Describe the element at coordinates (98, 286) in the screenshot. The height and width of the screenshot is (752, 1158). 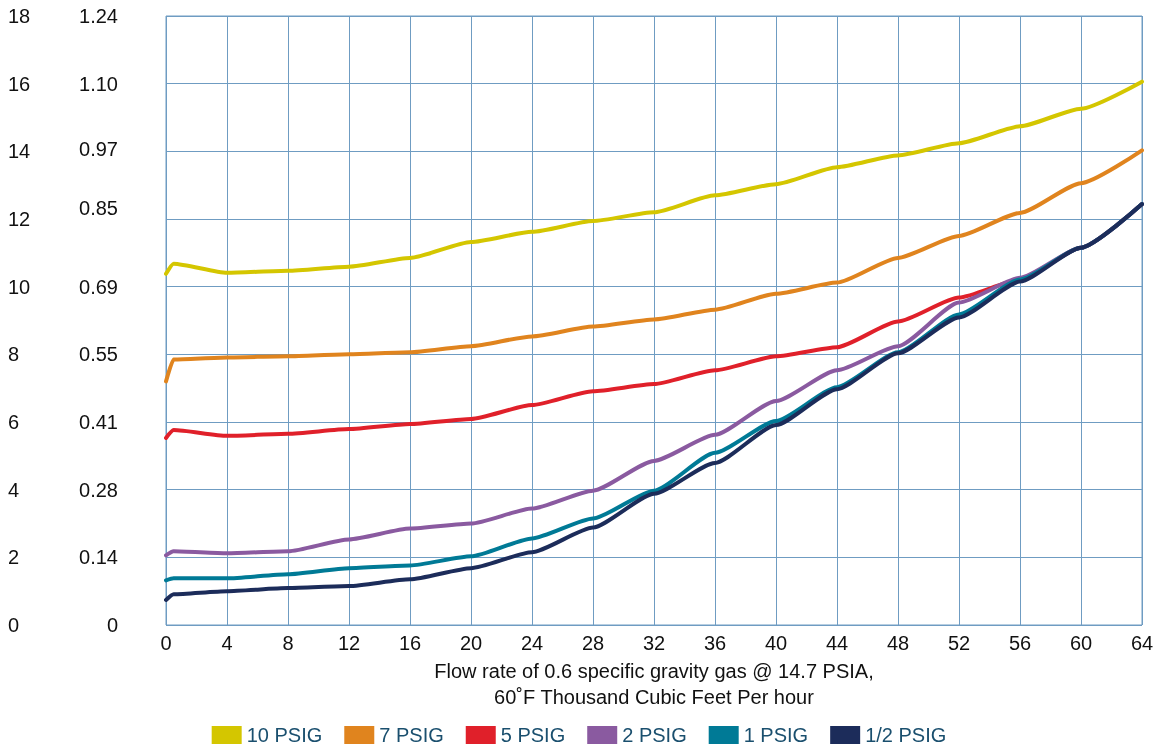
I see `y2-tick-label: 0.69` at that location.